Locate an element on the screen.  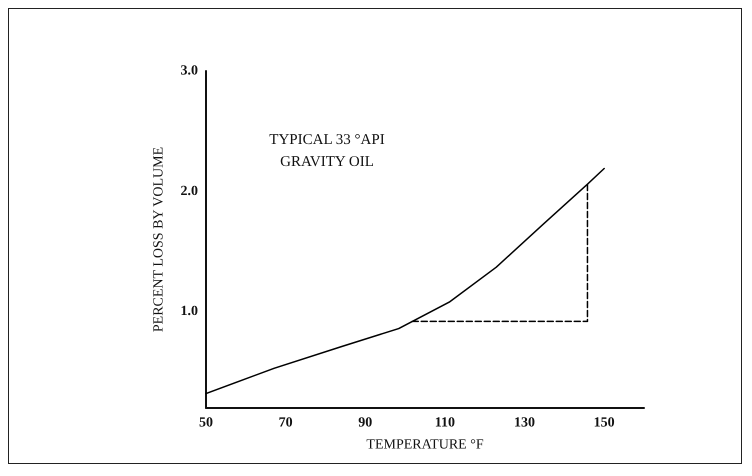
x-tick-label: 110 is located at coordinates (445, 423).